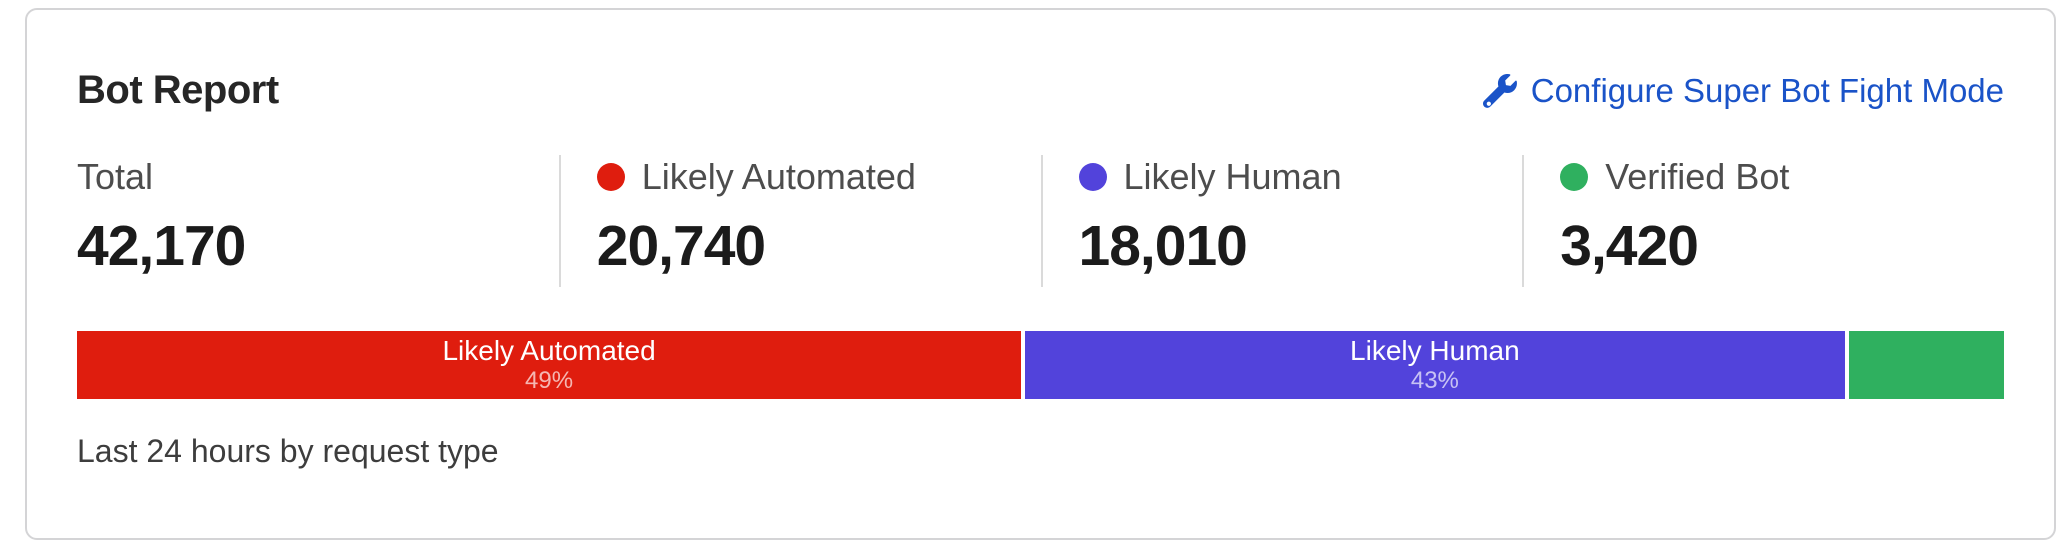 This screenshot has height=550, width=2062. What do you see at coordinates (681, 246) in the screenshot?
I see `stat-likely-automated-value: 20,740` at bounding box center [681, 246].